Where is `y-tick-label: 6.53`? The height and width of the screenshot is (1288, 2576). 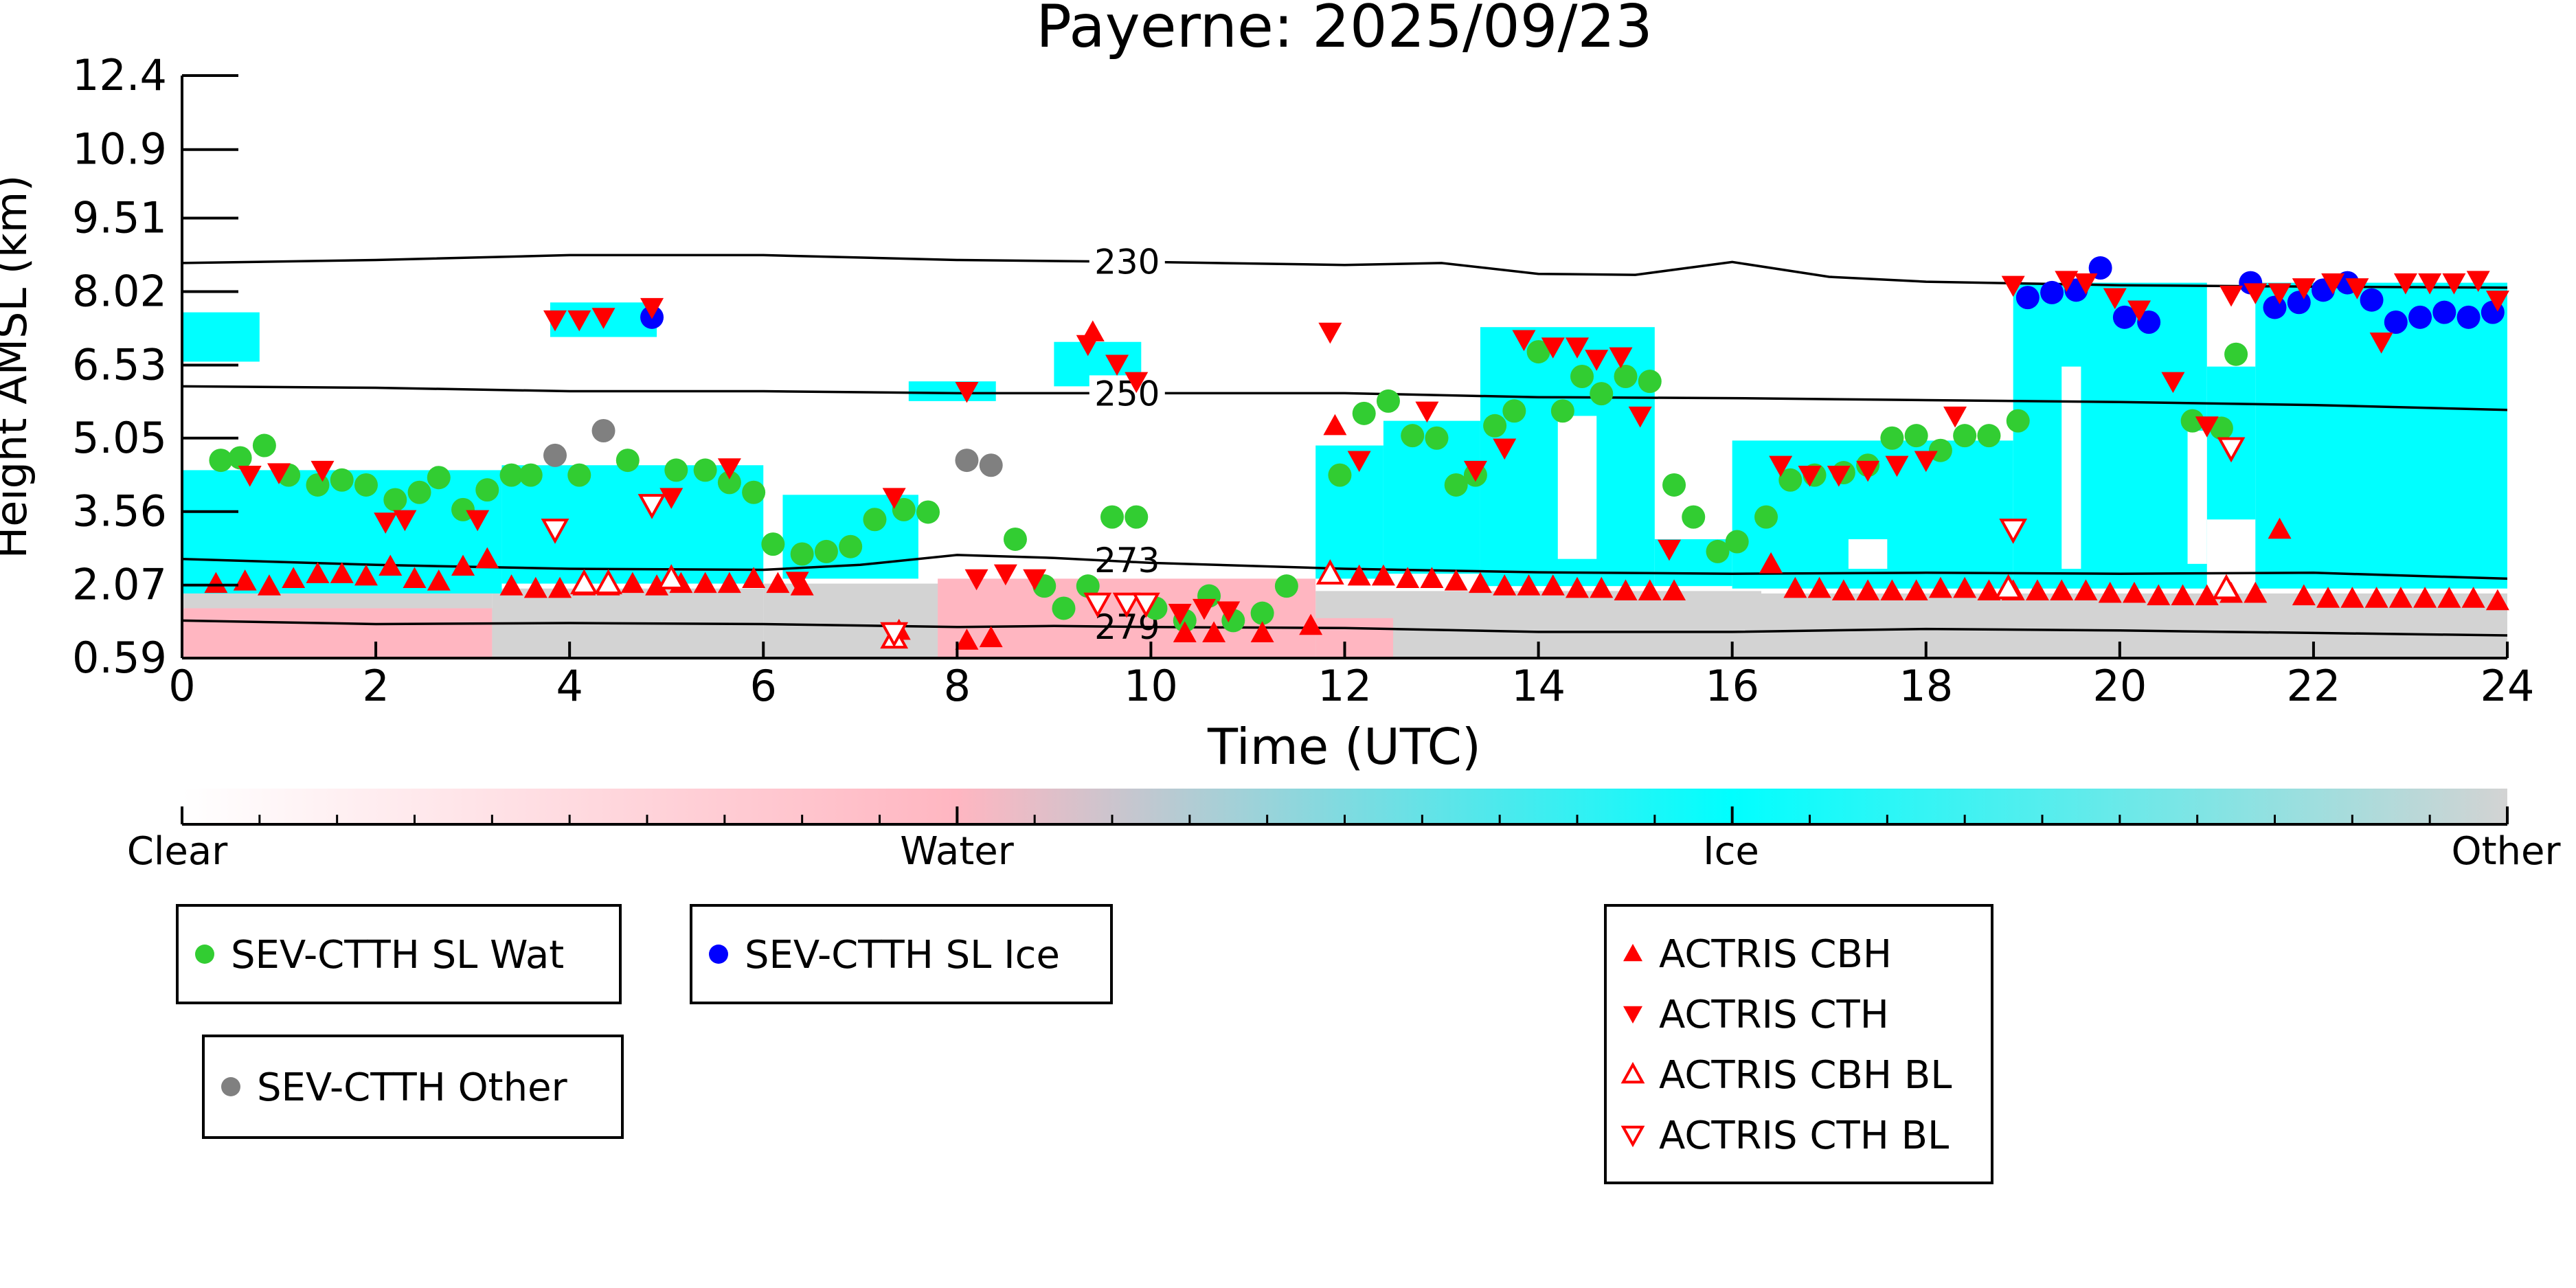 y-tick-label: 6.53 is located at coordinates (119, 364).